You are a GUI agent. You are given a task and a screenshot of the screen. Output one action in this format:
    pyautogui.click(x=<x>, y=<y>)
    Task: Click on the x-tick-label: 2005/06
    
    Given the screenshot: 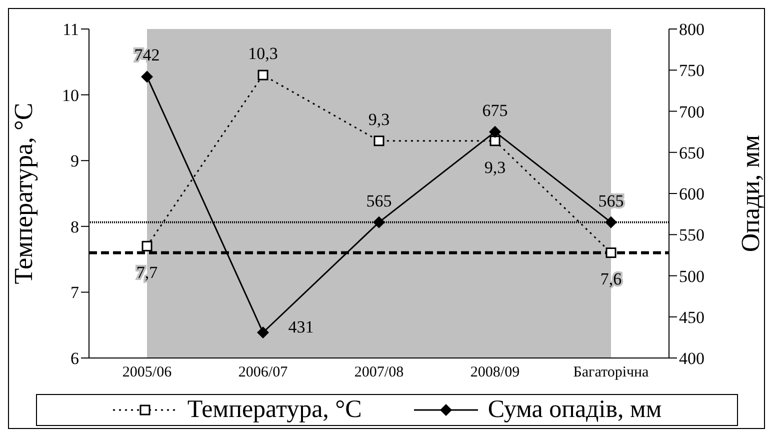 What is the action you would take?
    pyautogui.click(x=147, y=372)
    